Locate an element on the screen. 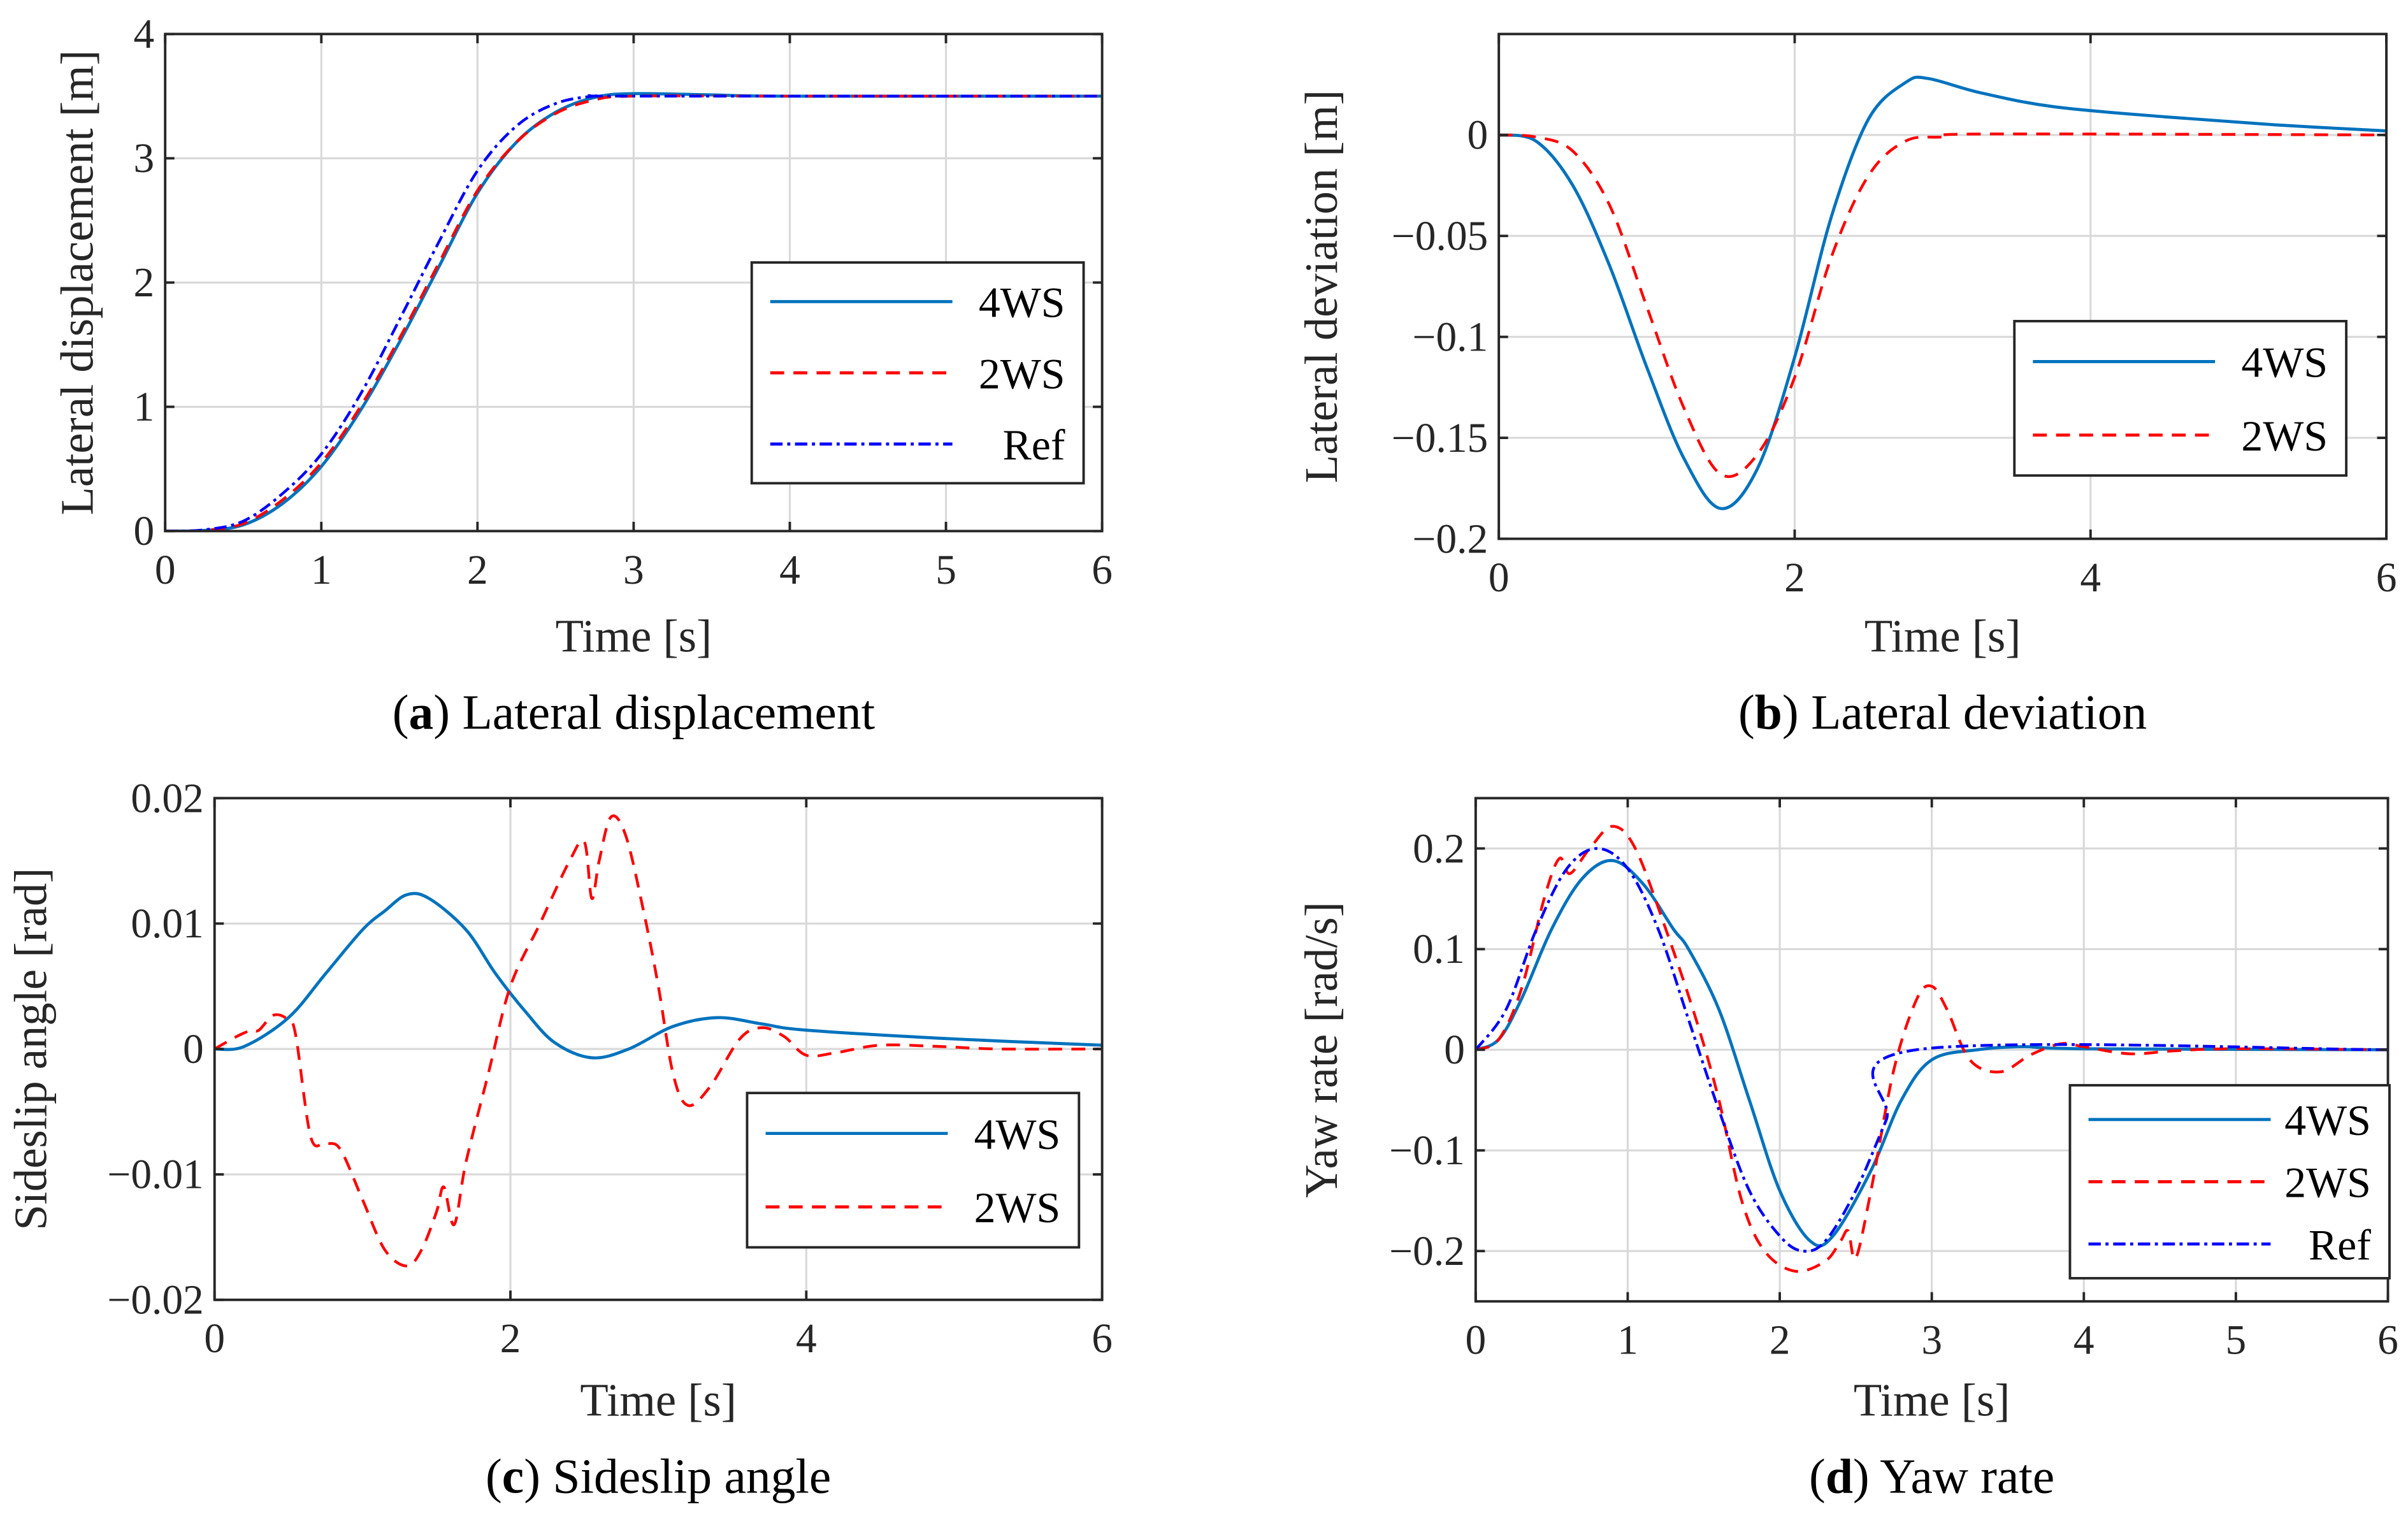  panel-caption: (b) Lateral deviation is located at coordinates (1942, 711).